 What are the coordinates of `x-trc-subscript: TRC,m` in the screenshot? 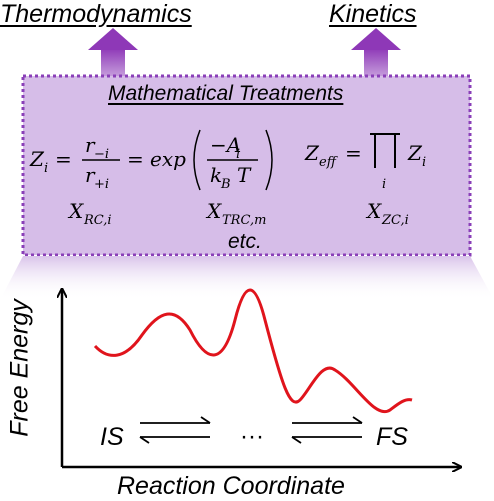 It's located at (244, 220).